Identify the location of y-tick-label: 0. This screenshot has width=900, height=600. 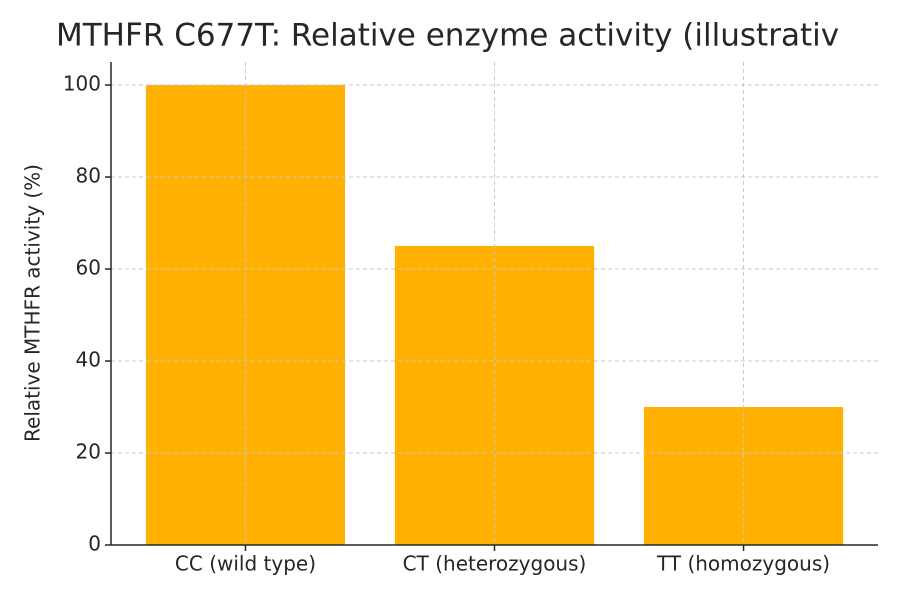
(94, 544).